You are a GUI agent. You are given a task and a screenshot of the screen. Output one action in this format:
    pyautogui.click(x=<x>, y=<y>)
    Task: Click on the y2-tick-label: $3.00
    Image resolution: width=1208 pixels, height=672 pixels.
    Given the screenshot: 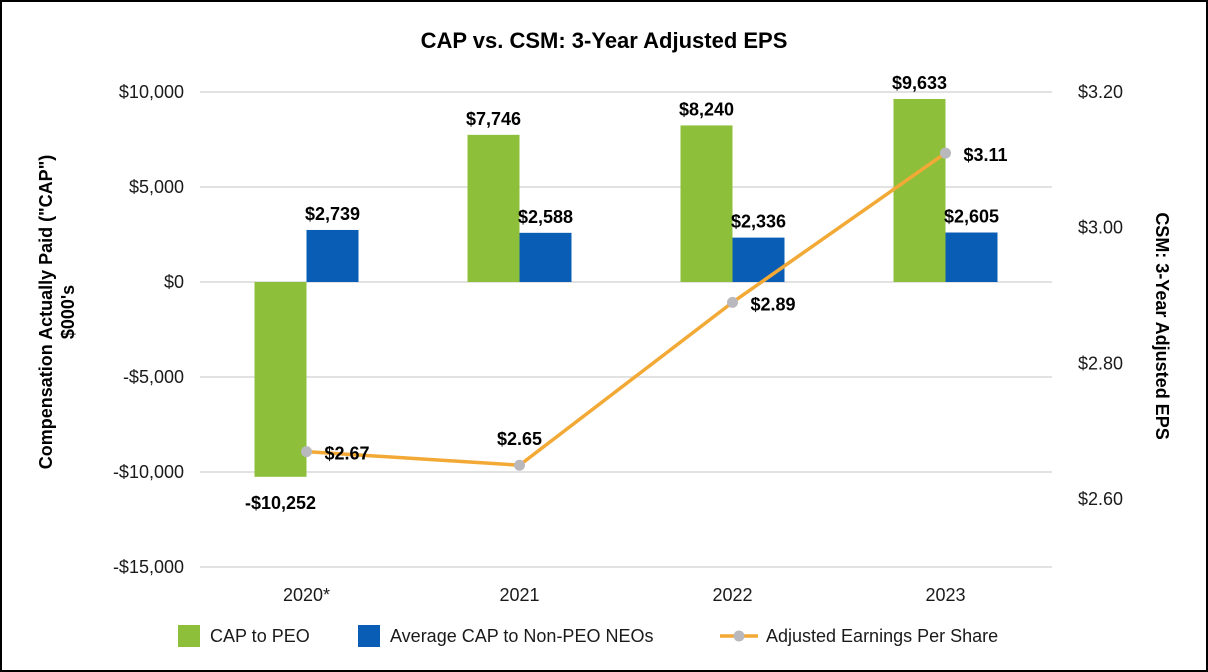 What is the action you would take?
    pyautogui.click(x=1100, y=228)
    